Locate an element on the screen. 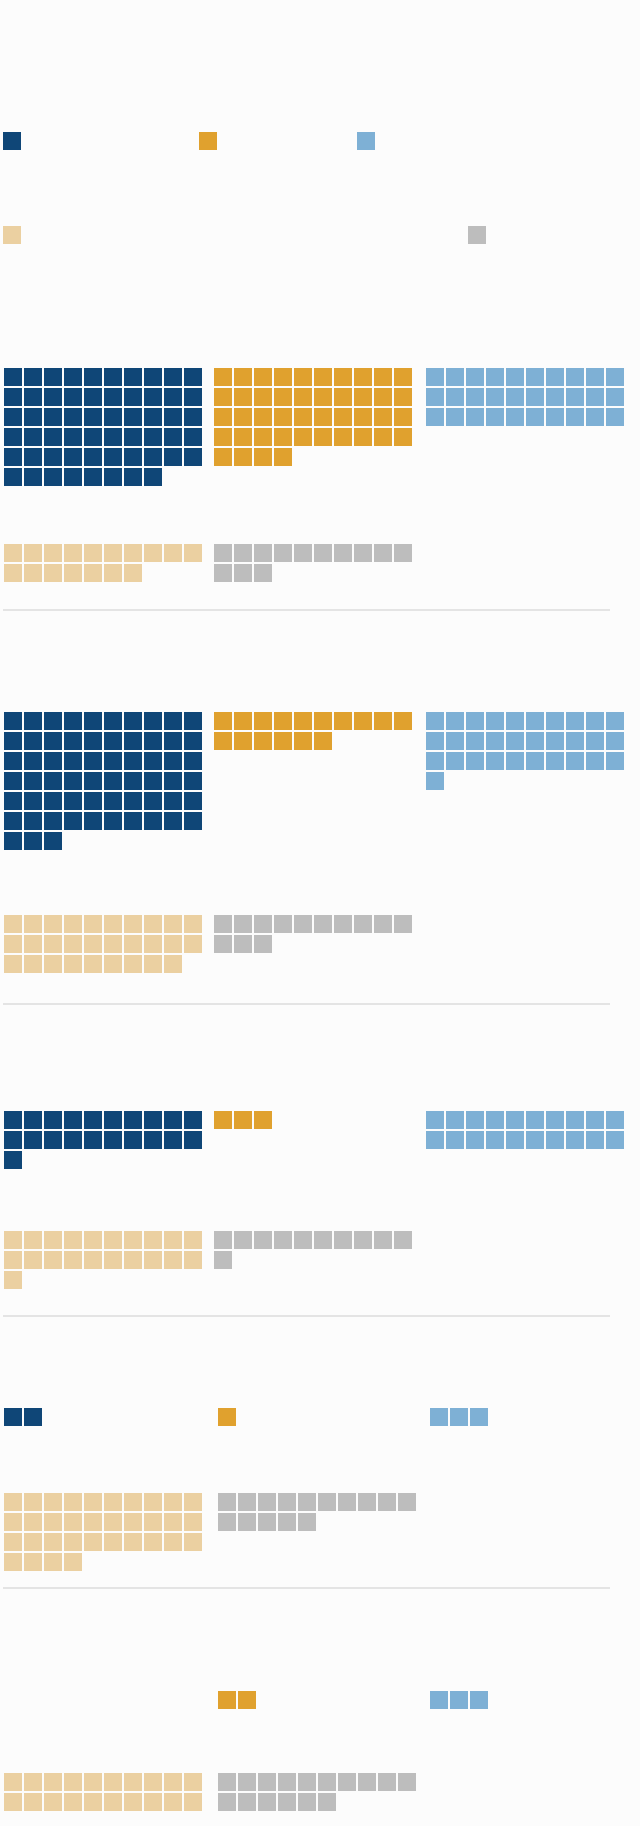 The image size is (640, 1826). legend-swatch-category-d is located at coordinates (12, 235).